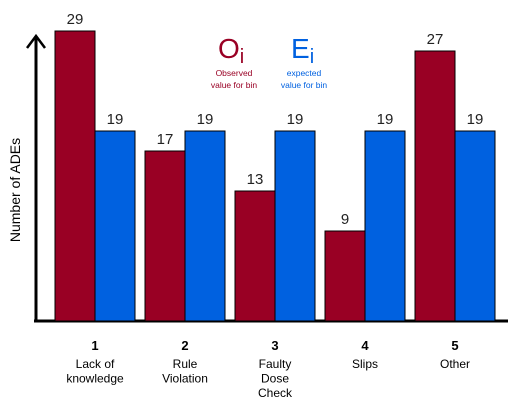  Describe the element at coordinates (345, 219) in the screenshot. I see `value-label-oi-4: 9` at that location.